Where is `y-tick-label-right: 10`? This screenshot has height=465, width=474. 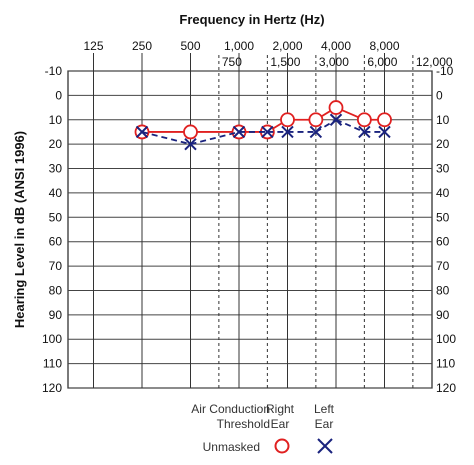
y-tick-label-right: 10 is located at coordinates (443, 120).